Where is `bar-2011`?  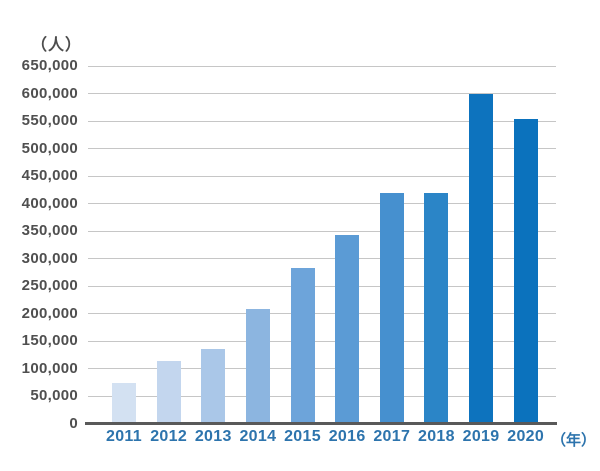
bar-2011 is located at coordinates (124, 403).